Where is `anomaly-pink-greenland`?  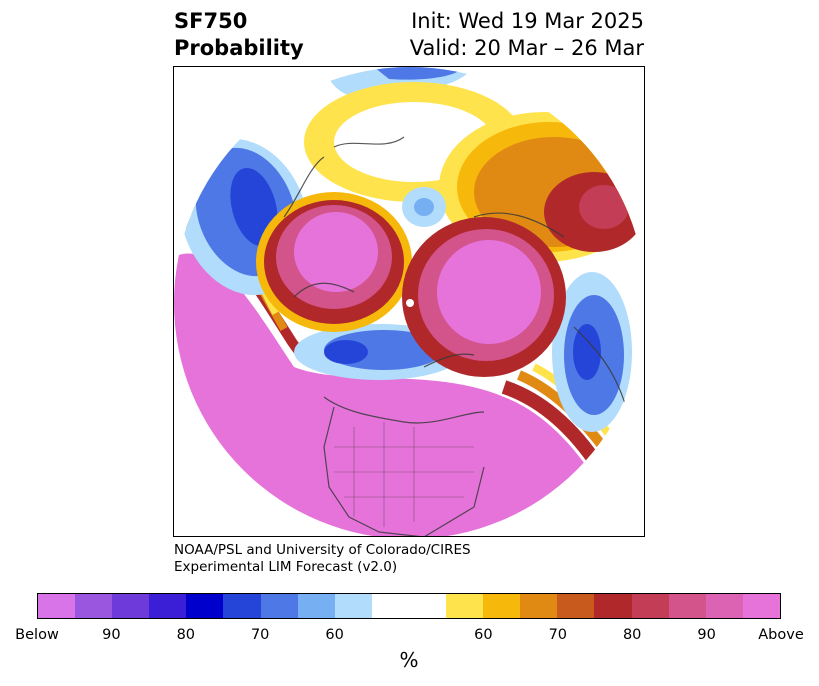
anomaly-pink-greenland is located at coordinates (336, 252).